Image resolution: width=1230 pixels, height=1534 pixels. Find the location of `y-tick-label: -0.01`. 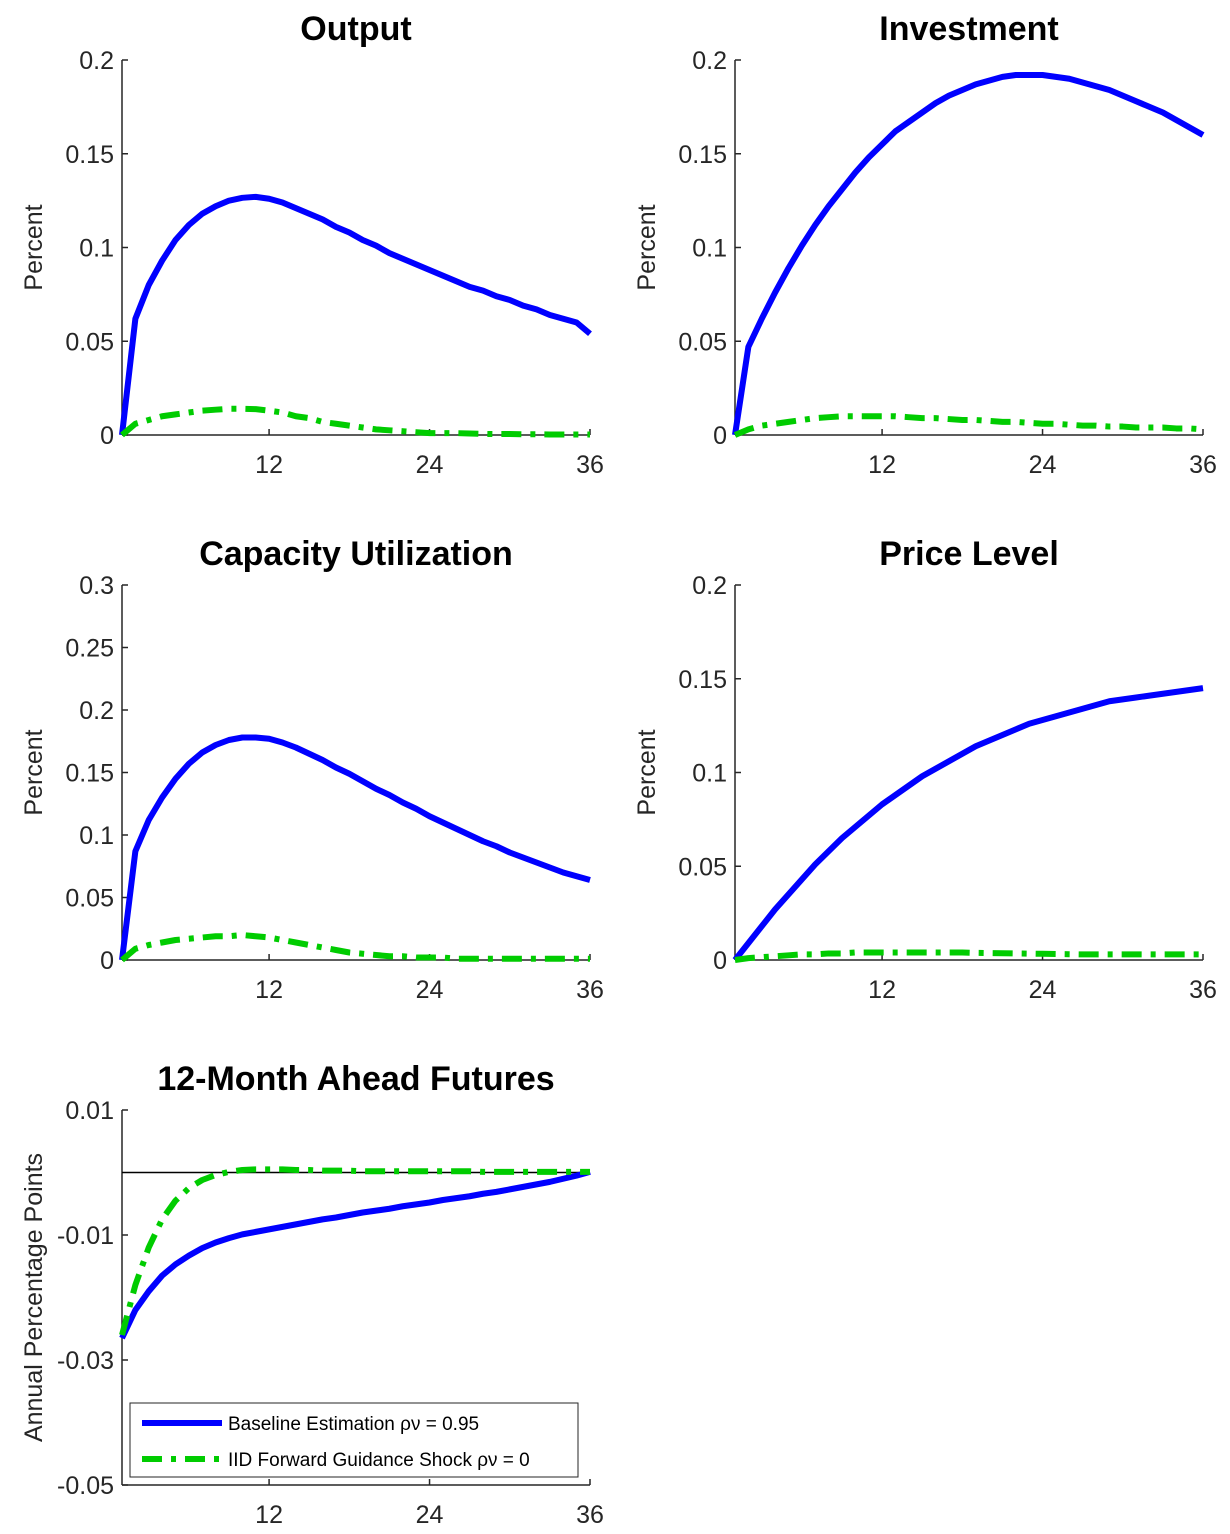

y-tick-label: -0.01 is located at coordinates (85, 1236).